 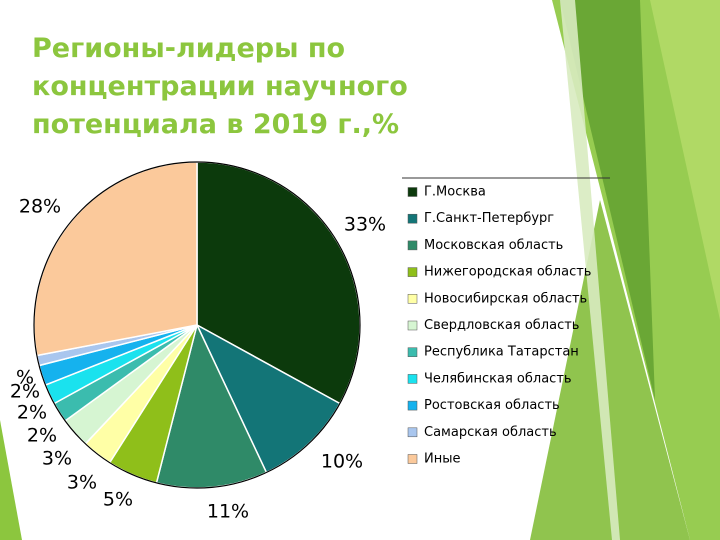 What do you see at coordinates (507, 272) in the screenshot?
I see `legend-label: Нижегородская область` at bounding box center [507, 272].